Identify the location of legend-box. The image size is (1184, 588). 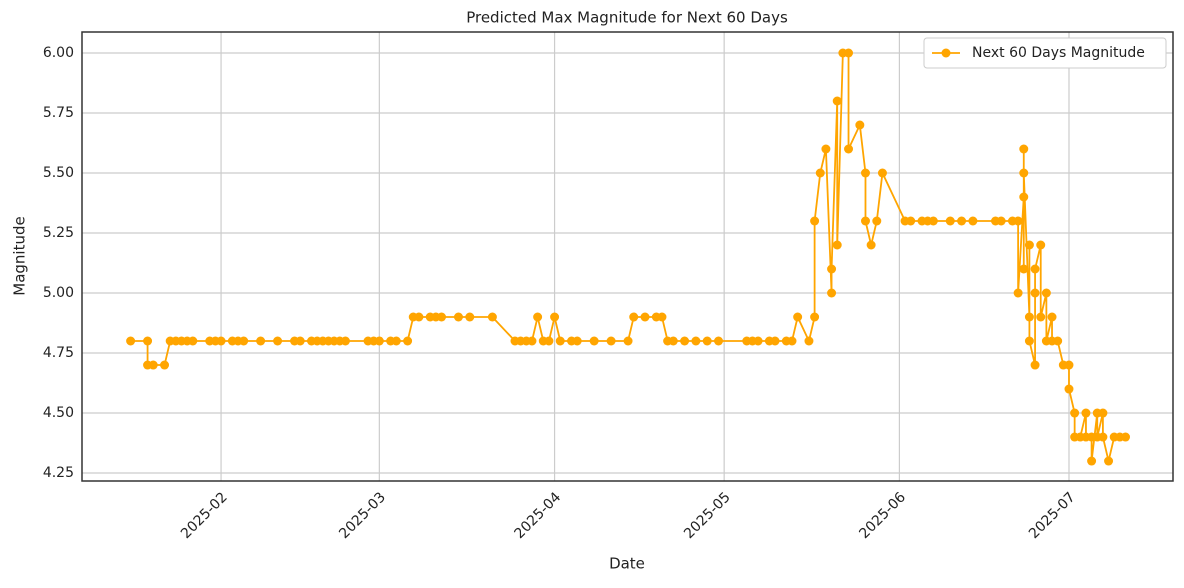
(1045, 53).